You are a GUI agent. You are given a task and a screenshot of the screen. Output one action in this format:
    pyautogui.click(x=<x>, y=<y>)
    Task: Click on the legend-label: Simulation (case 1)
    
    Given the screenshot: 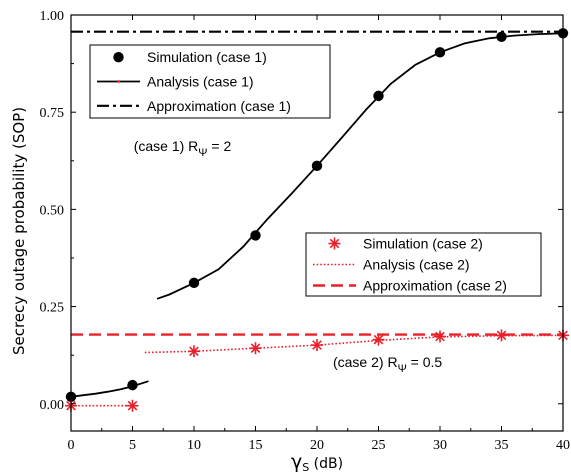 What is the action you would take?
    pyautogui.click(x=207, y=57)
    